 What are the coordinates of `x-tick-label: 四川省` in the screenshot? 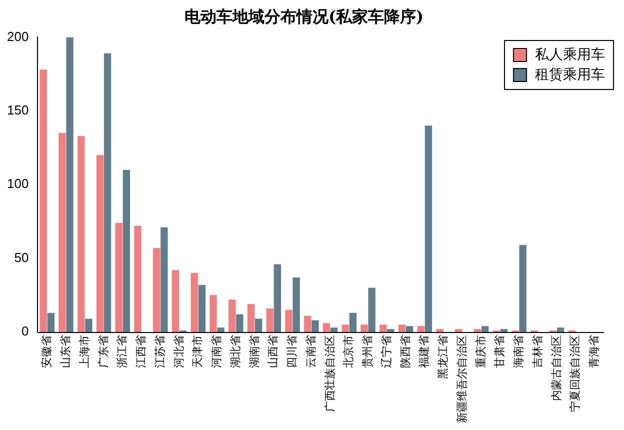 It's located at (292, 351).